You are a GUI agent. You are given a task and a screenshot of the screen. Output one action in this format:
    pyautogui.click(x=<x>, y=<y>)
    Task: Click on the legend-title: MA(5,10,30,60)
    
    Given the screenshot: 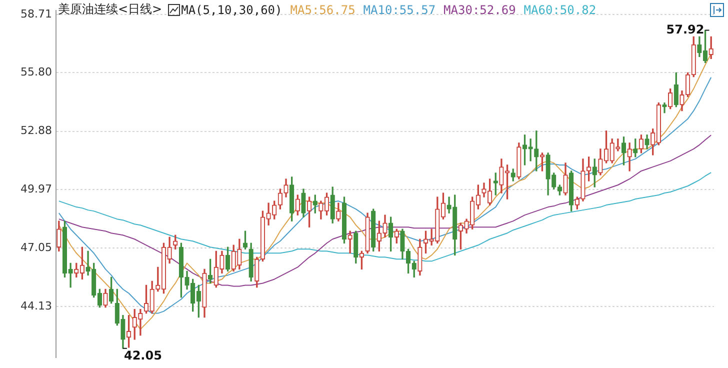 What is the action you would take?
    pyautogui.click(x=231, y=9)
    